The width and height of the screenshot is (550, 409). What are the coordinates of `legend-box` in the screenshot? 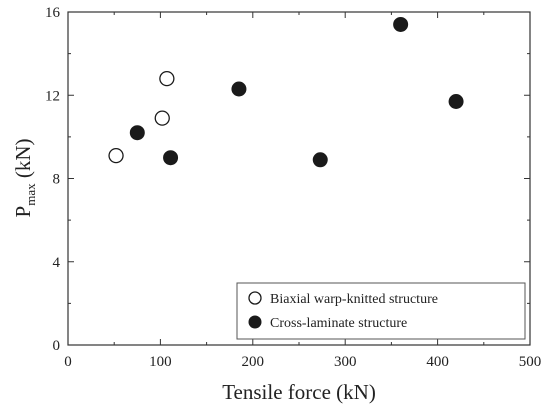 It's located at (381, 311).